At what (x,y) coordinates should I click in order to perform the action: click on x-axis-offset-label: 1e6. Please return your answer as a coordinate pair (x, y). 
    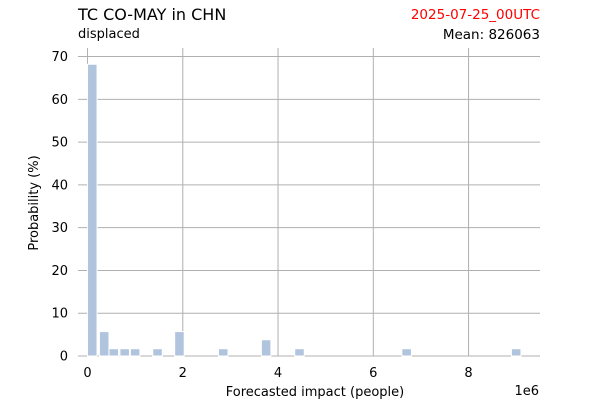
    Looking at the image, I should click on (526, 391).